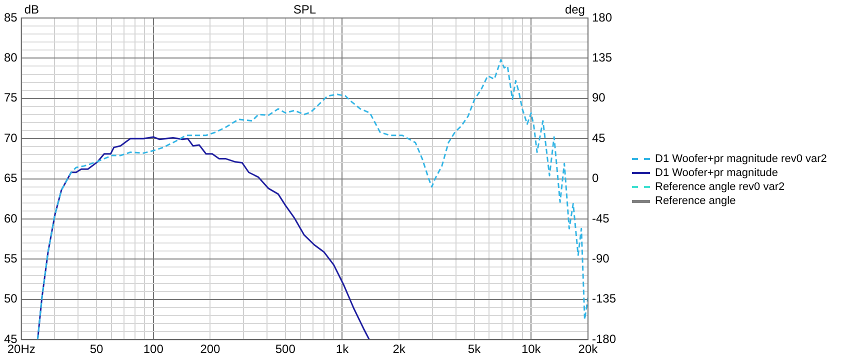 The height and width of the screenshot is (360, 848). What do you see at coordinates (602, 17) in the screenshot?
I see `y2-tick-label: 180` at bounding box center [602, 17].